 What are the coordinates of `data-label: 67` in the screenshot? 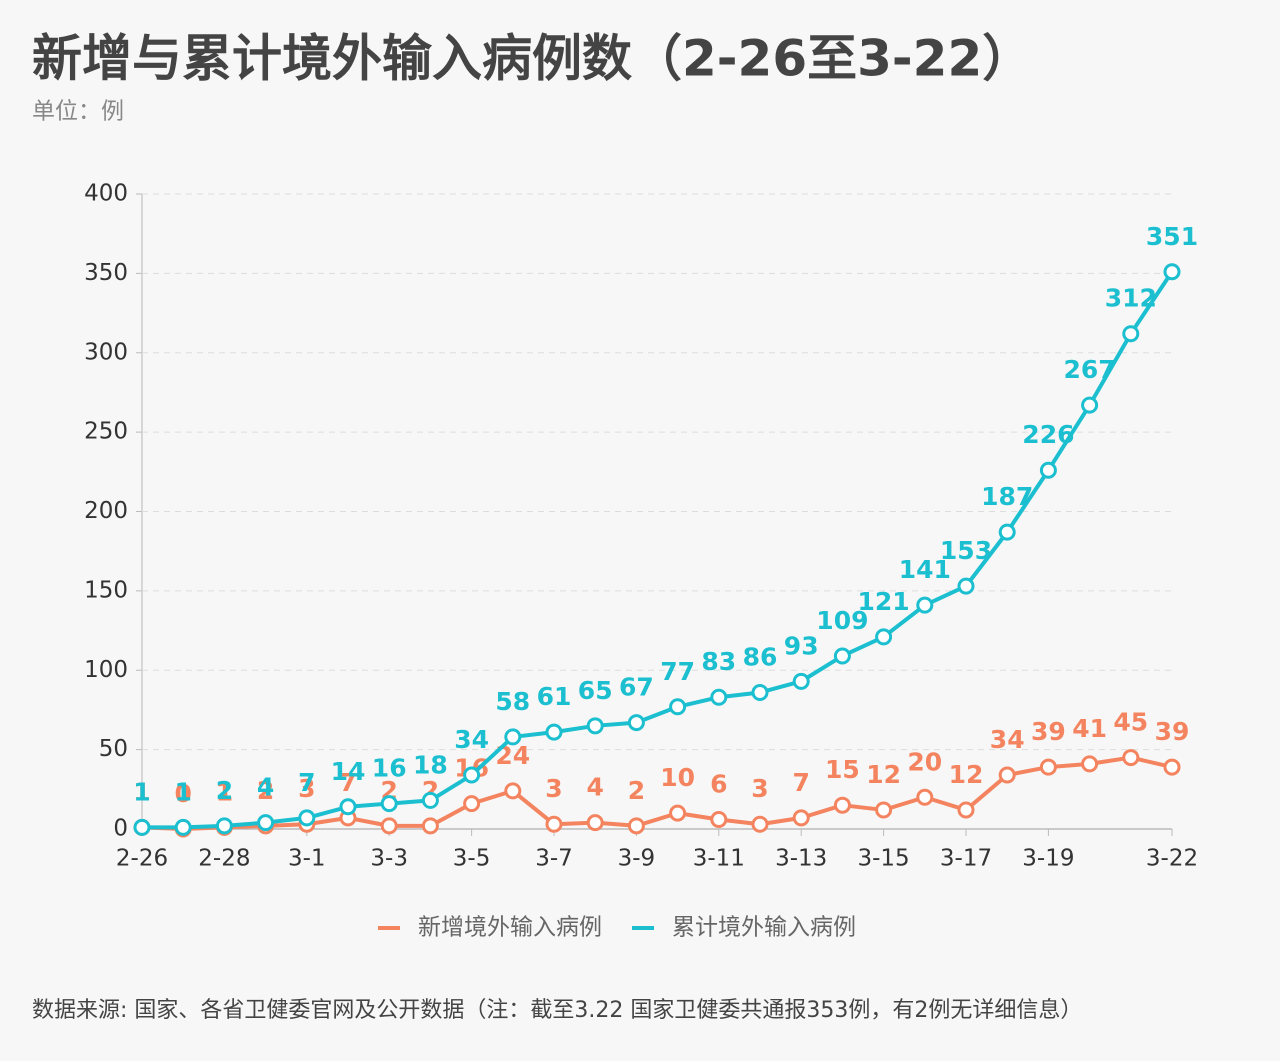 It's located at (636, 687).